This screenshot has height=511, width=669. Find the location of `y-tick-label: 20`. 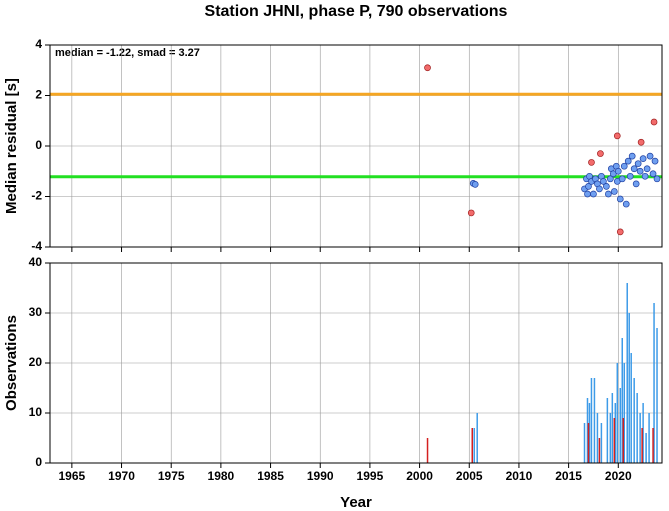

y-tick-label: 20 is located at coordinates (36, 362).